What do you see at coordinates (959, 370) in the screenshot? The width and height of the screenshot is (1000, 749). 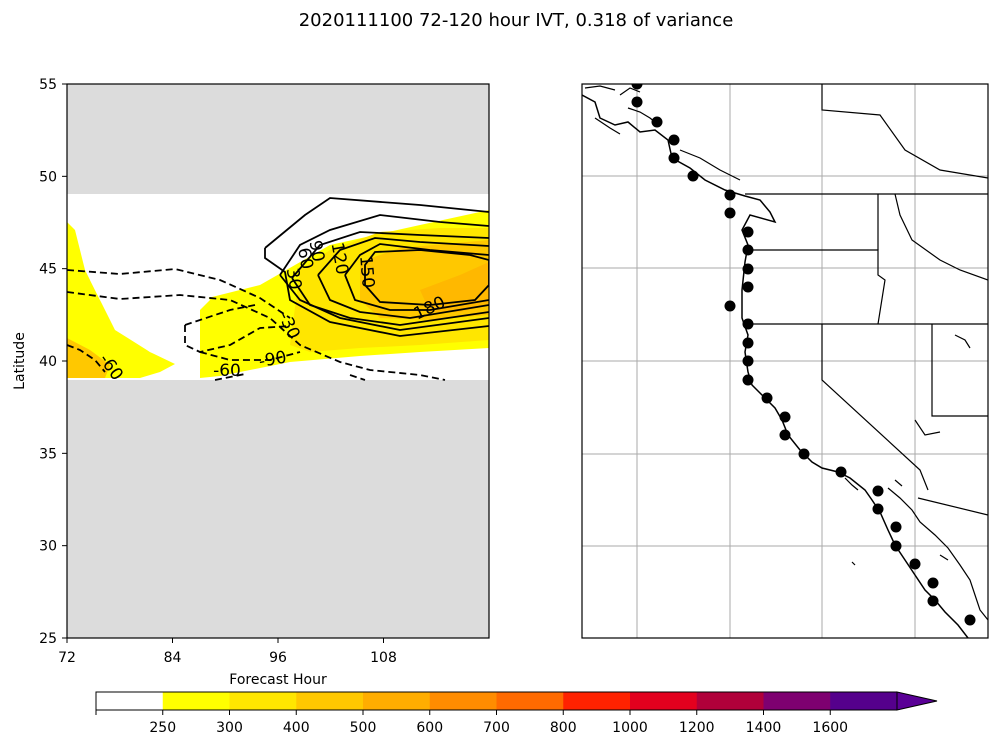 I see `nv-ut-az-border` at bounding box center [959, 370].